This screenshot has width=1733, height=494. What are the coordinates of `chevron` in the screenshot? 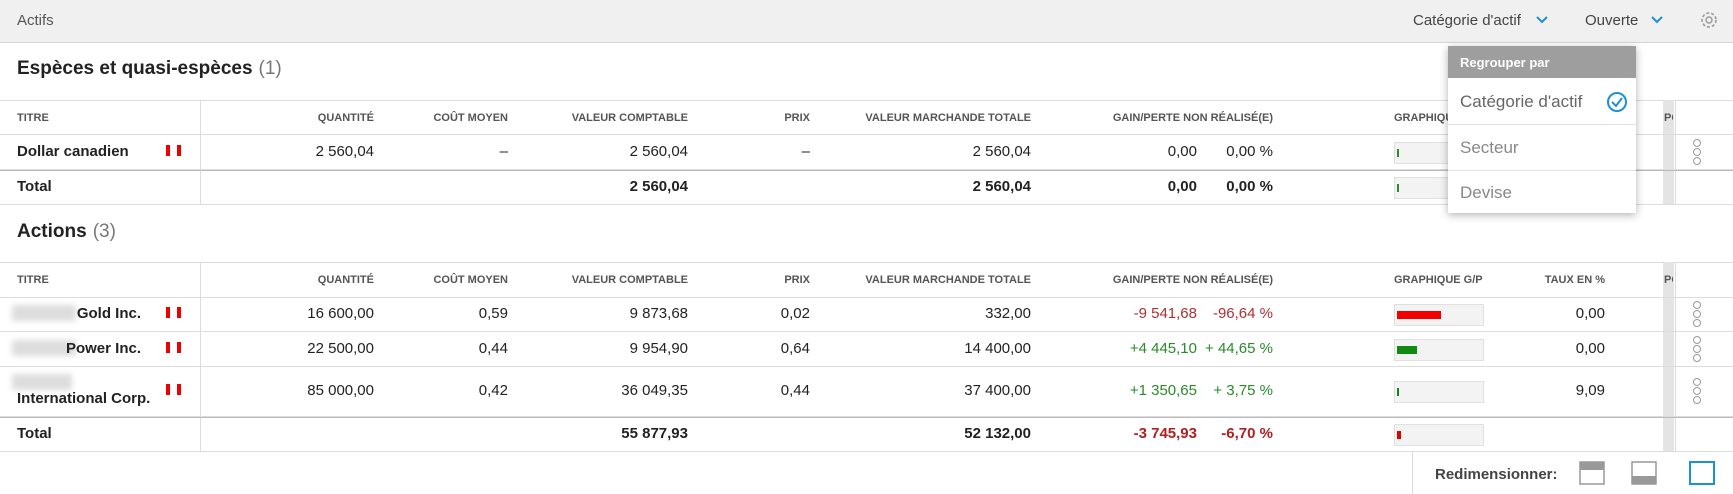 It's located at (1542, 20).